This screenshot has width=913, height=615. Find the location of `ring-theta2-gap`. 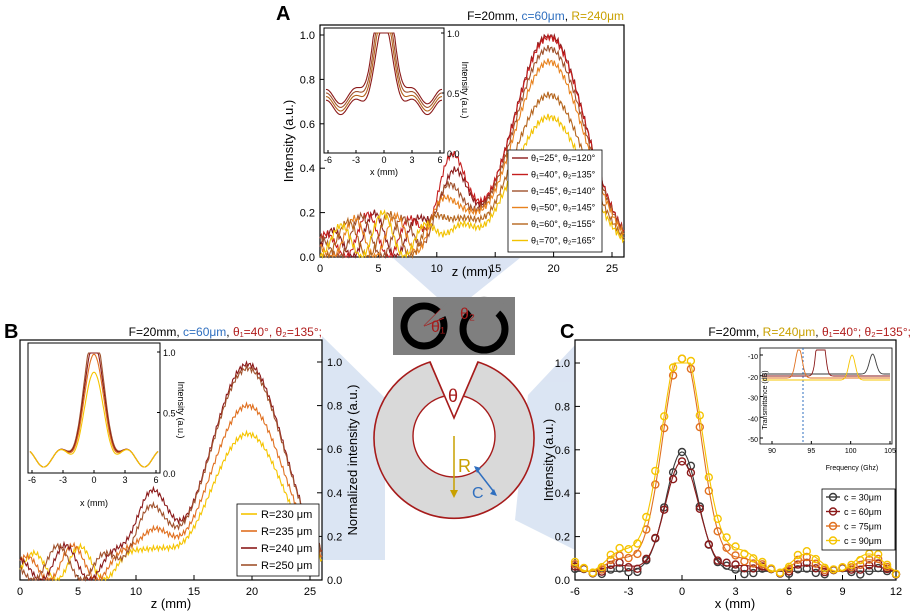

ring-theta2-gap is located at coordinates (484, 312).